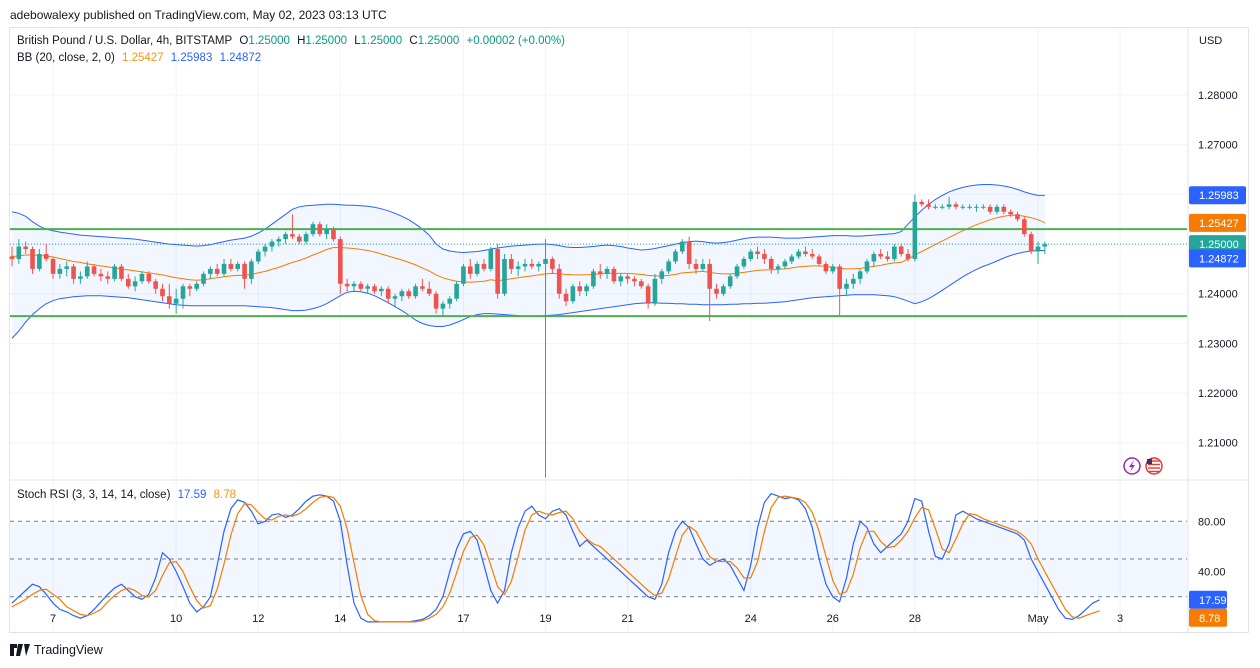 This screenshot has height=668, width=1260. I want to click on rsi-axis-badge-value: 17.59, so click(1213, 601).